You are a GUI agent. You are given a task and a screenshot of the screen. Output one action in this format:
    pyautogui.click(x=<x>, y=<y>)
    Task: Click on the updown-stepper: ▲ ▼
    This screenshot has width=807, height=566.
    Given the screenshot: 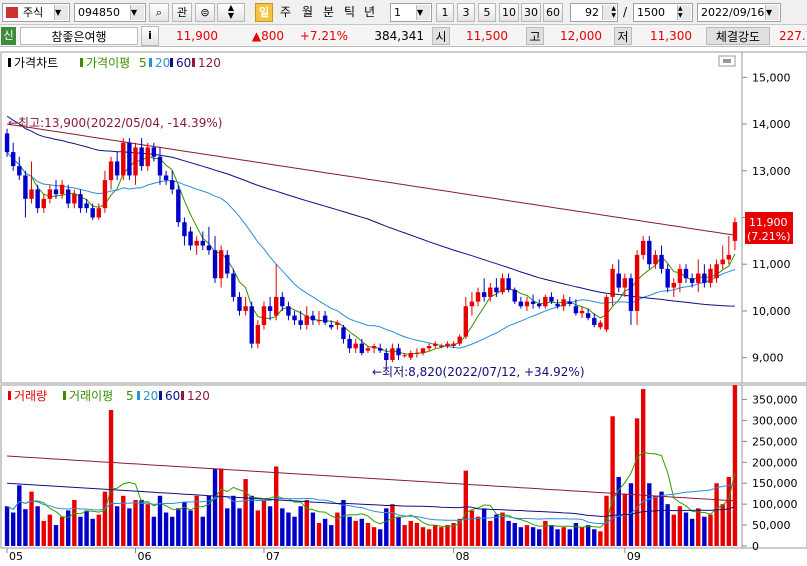 What is the action you would take?
    pyautogui.click(x=231, y=12)
    